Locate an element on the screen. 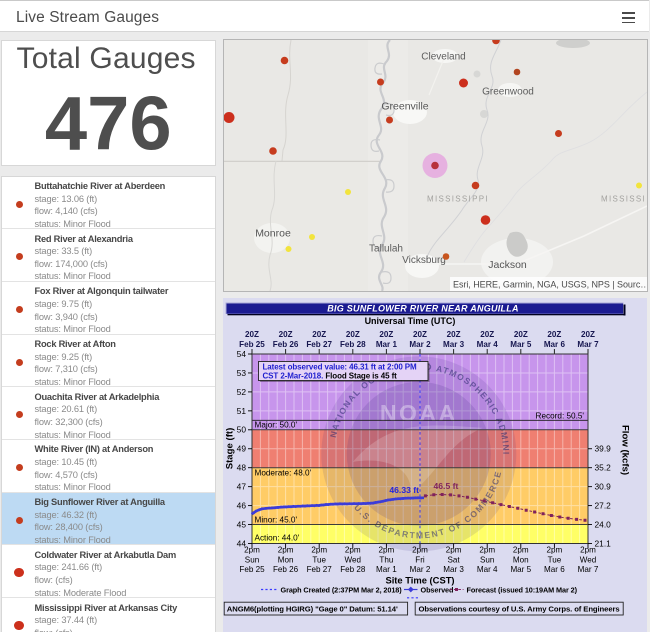 This screenshot has width=650, height=632. svg-text: Thu is located at coordinates (386, 559).